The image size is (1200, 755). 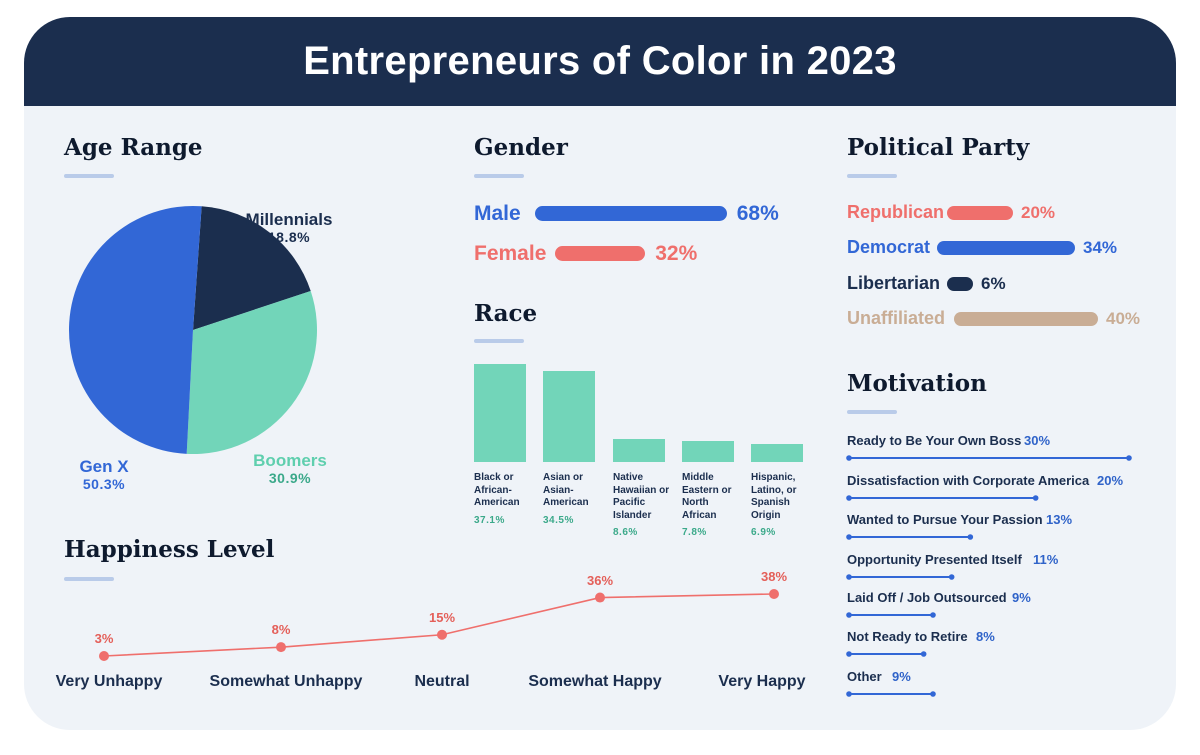 I want to click on age-pie-chart, so click(x=192, y=329).